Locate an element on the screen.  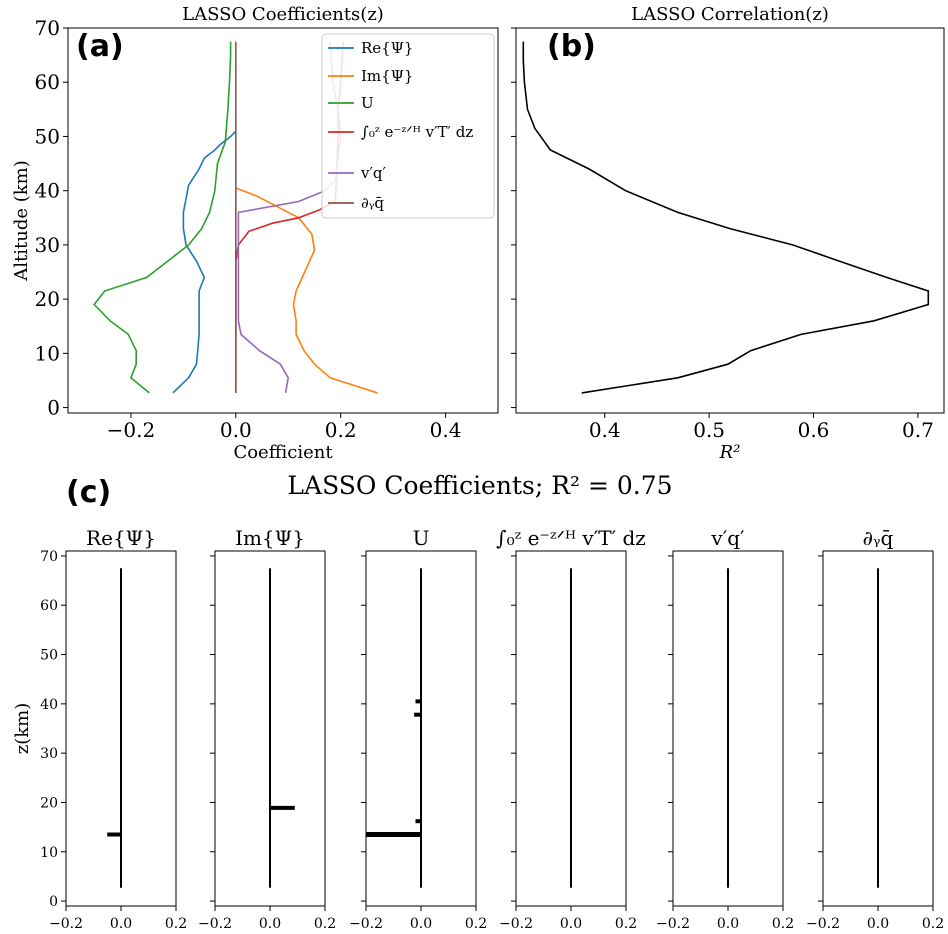
legend-label-1: Im{Ψ} is located at coordinates (387, 76).